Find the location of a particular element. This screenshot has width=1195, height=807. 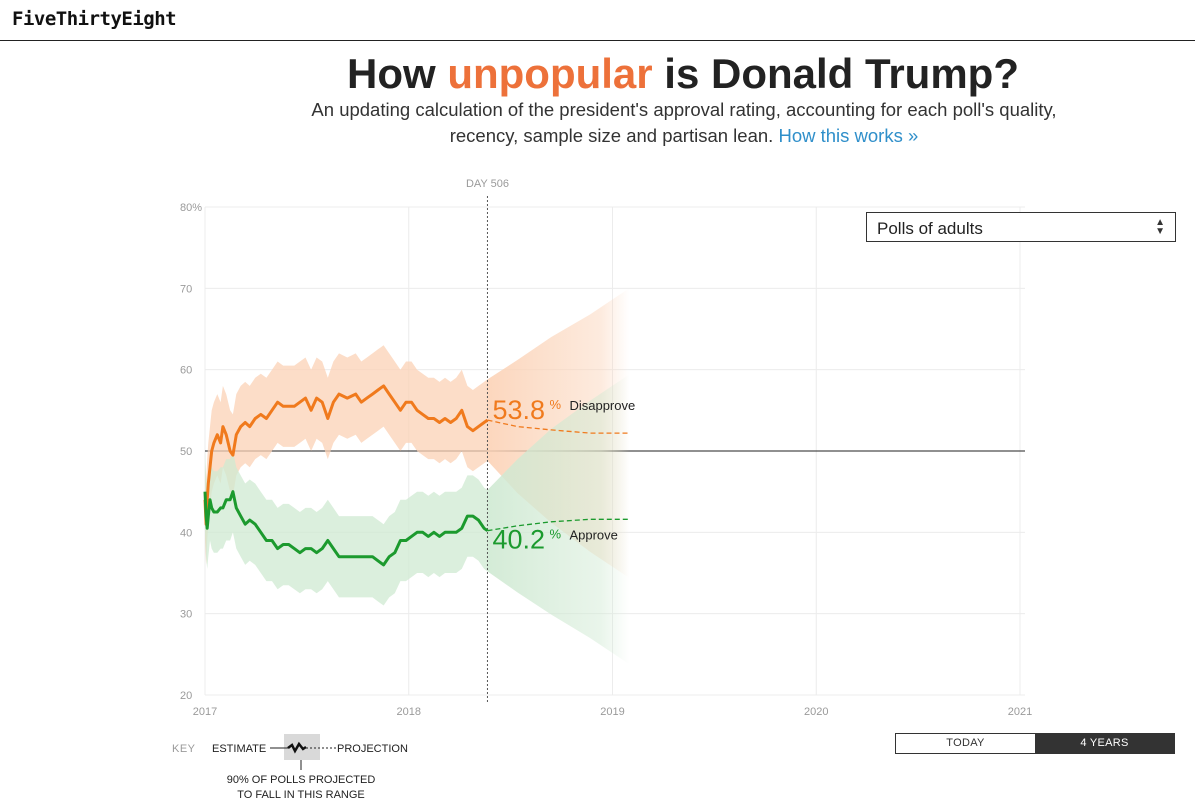

approve-line is located at coordinates (346, 528).